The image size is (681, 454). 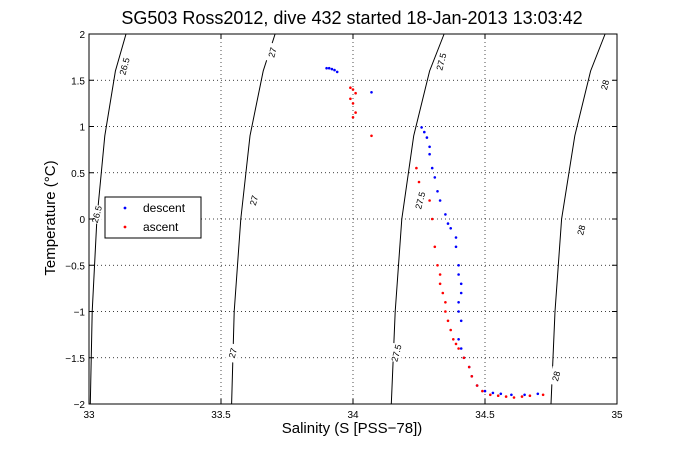 I want to click on x-axis-label: Salinity (S [PSS−78]), so click(x=352, y=428).